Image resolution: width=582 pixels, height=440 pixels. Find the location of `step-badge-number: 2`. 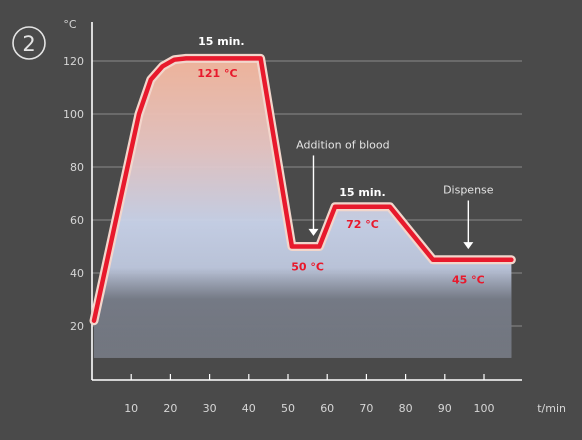

step-badge-number: 2 is located at coordinates (28, 44).